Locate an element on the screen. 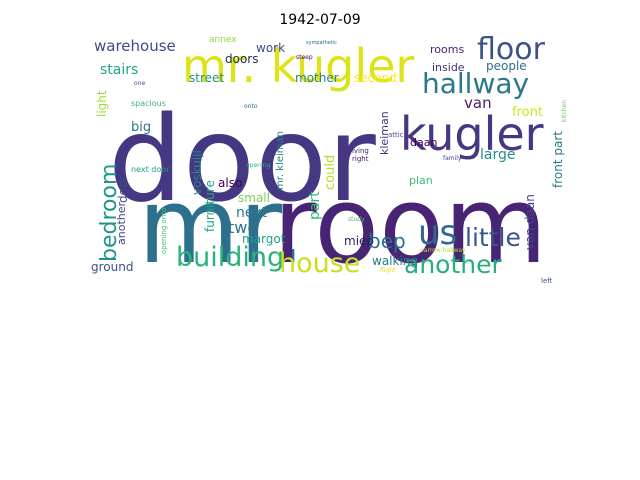 Image resolution: width=640 pixels, height=480 pixels. word-warehouse: warehouse is located at coordinates (135, 46).